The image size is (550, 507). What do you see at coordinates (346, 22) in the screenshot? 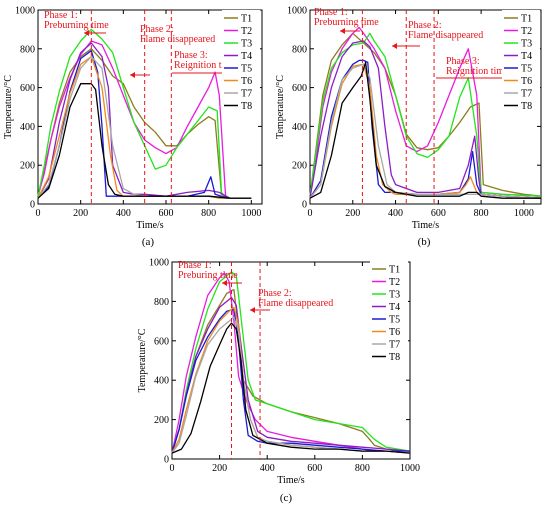
I see `phase-annotation: Preburning time` at bounding box center [346, 22].